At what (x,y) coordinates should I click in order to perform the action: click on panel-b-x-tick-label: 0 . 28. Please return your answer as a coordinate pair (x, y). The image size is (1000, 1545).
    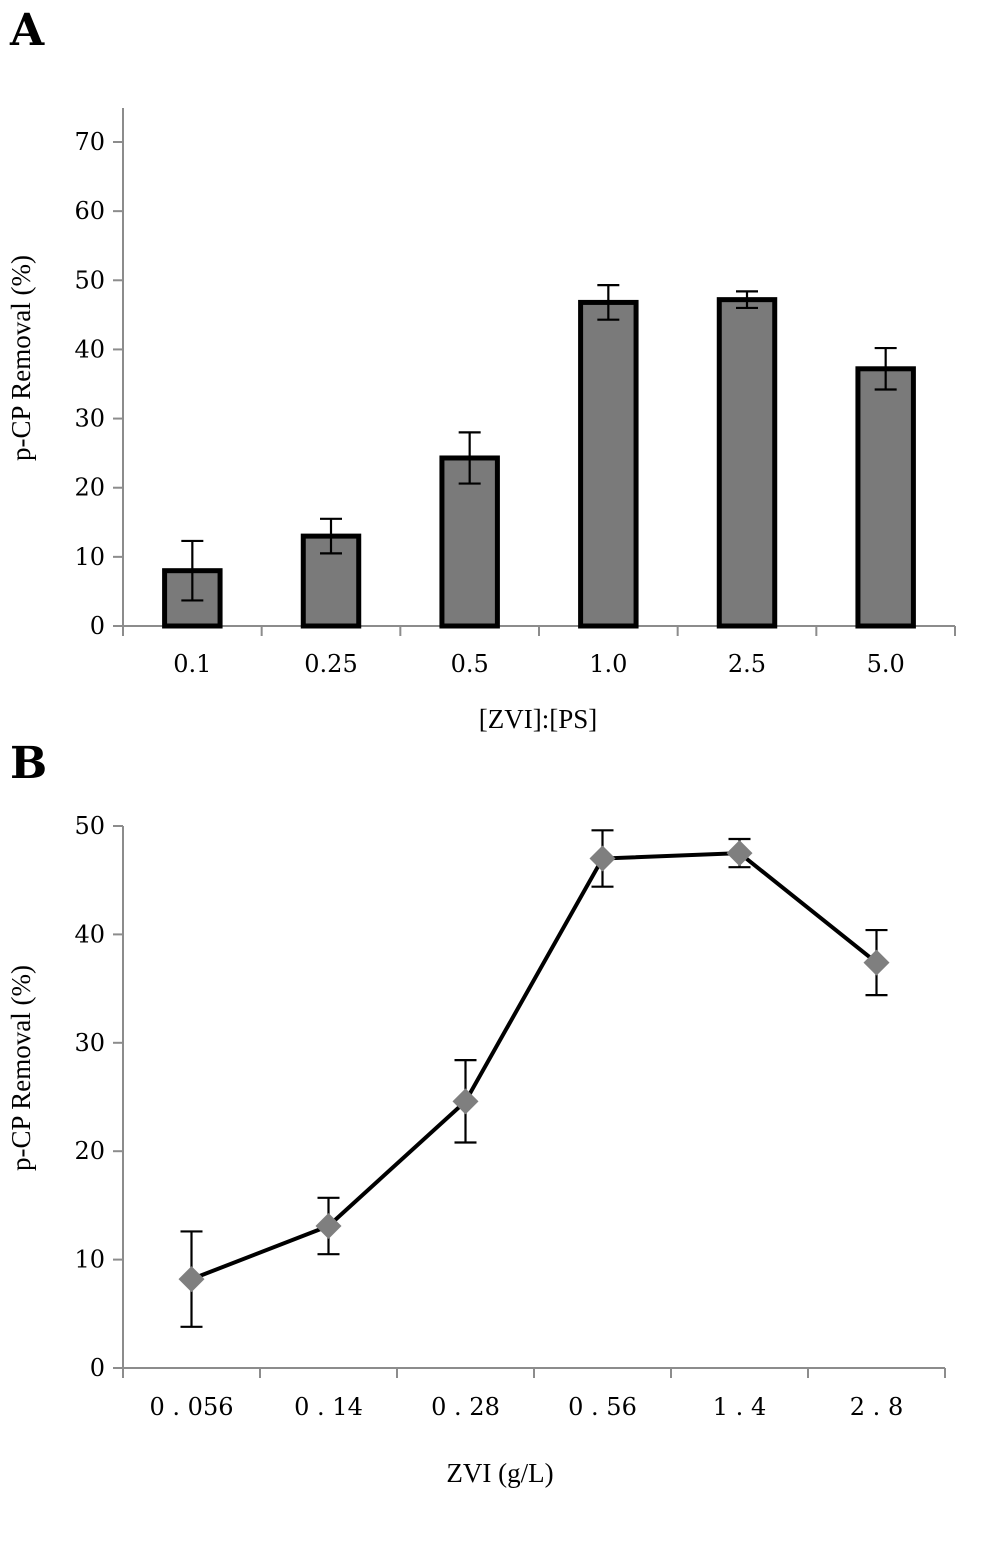
    Looking at the image, I should click on (465, 1407).